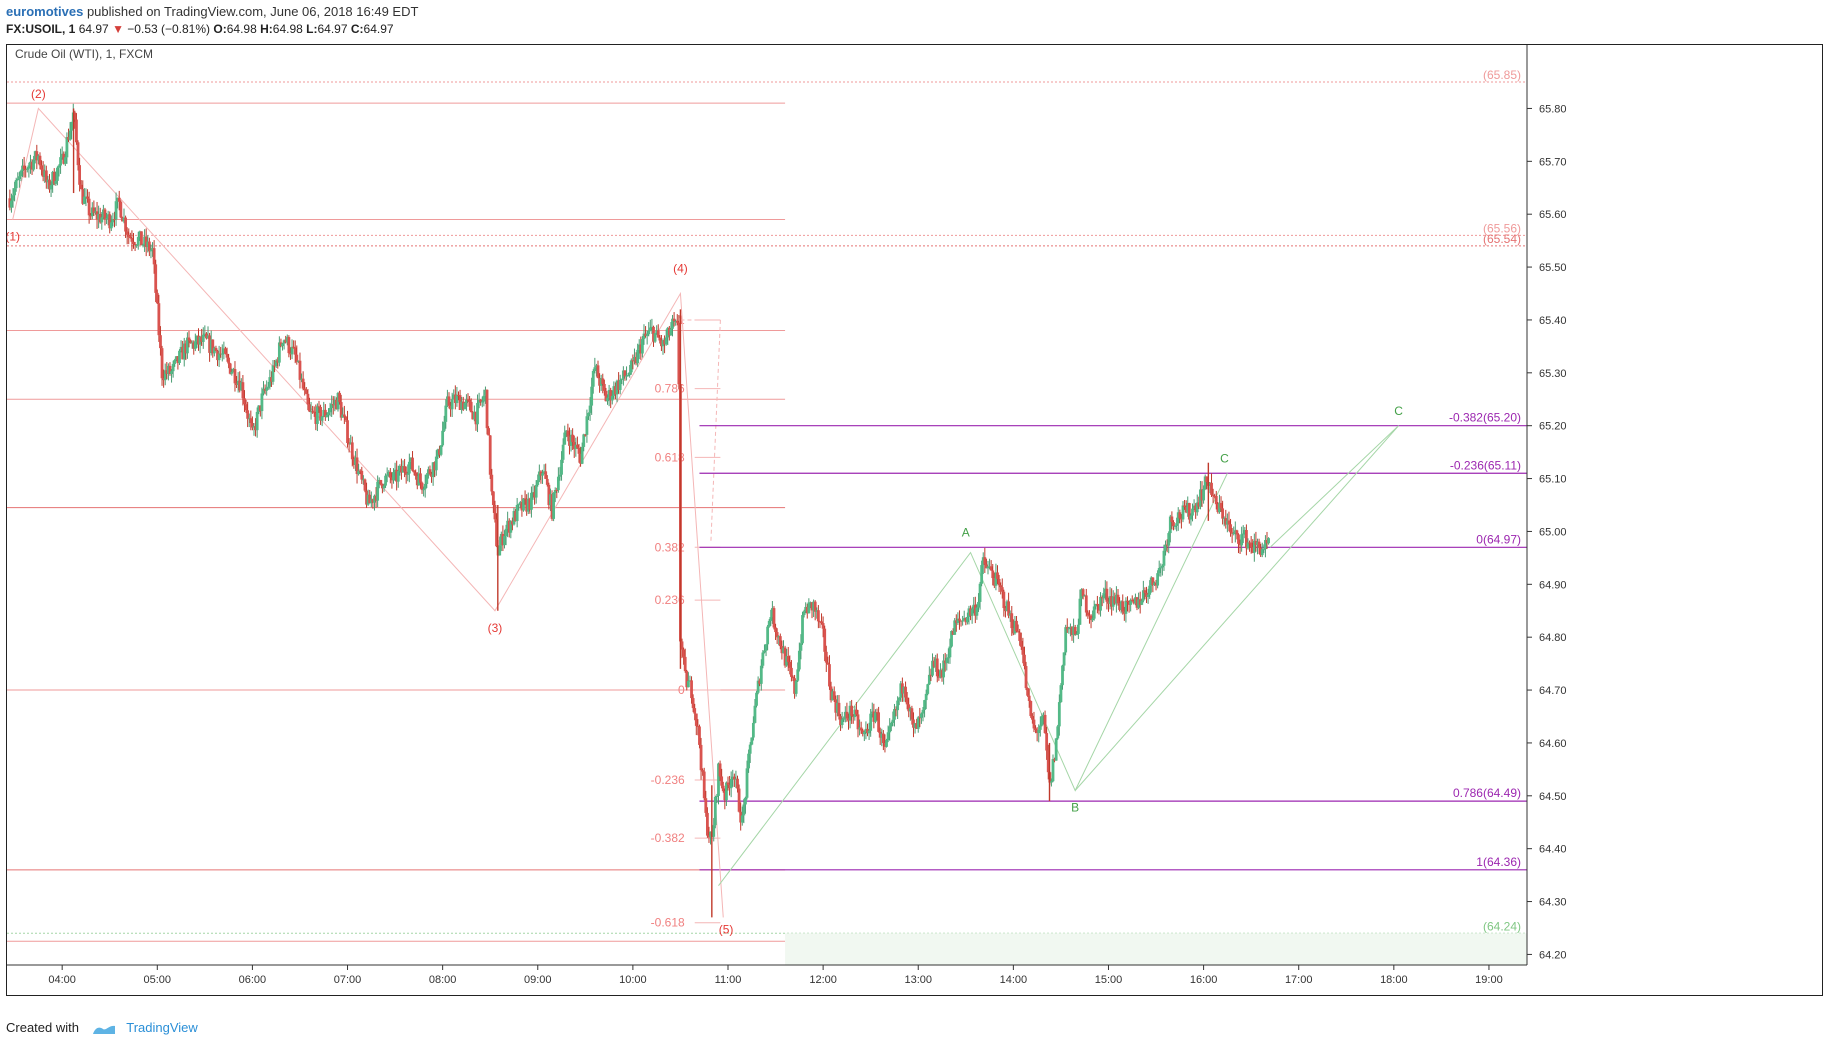  What do you see at coordinates (823, 980) in the screenshot?
I see `time-tick-label: 12:00` at bounding box center [823, 980].